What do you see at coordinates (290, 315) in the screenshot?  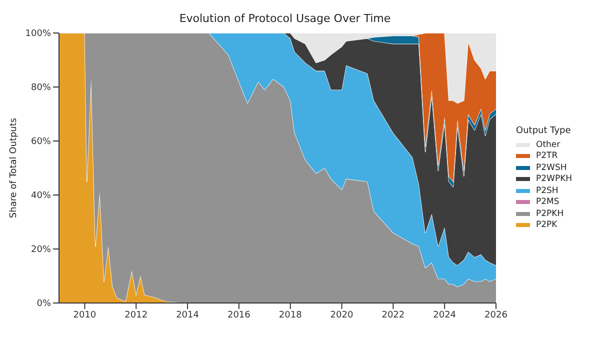 I see `x-tick-label: 2018` at bounding box center [290, 315].